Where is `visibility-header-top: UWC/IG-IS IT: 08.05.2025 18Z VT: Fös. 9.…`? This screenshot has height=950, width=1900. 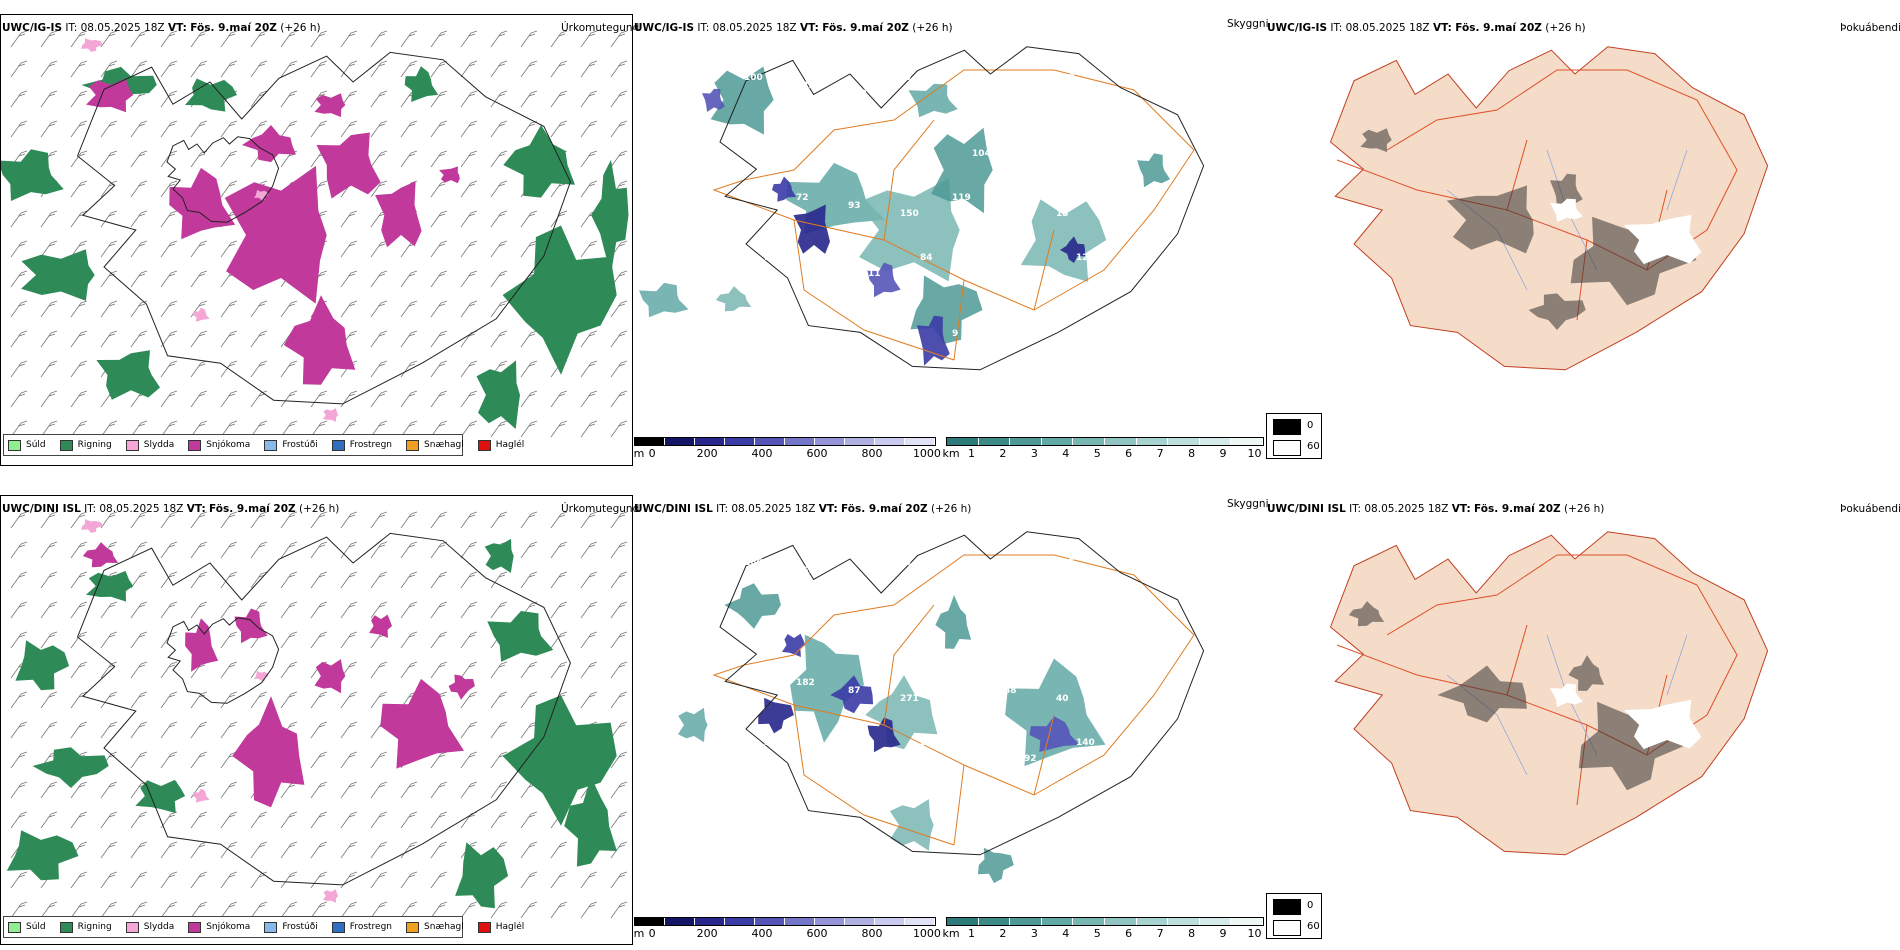 visibility-header-top: UWC/IG-IS IT: 08.05.2025 18Z VT: Fös. 9.… is located at coordinates (793, 28).